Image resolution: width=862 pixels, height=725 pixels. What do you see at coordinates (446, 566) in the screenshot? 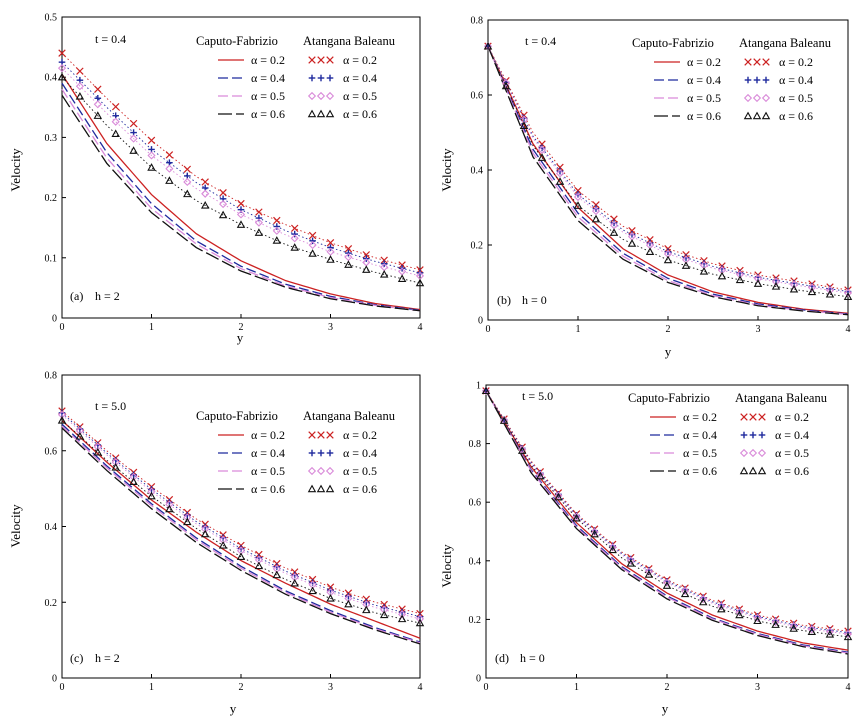
I see `y-axis-label: Velocity` at bounding box center [446, 566].